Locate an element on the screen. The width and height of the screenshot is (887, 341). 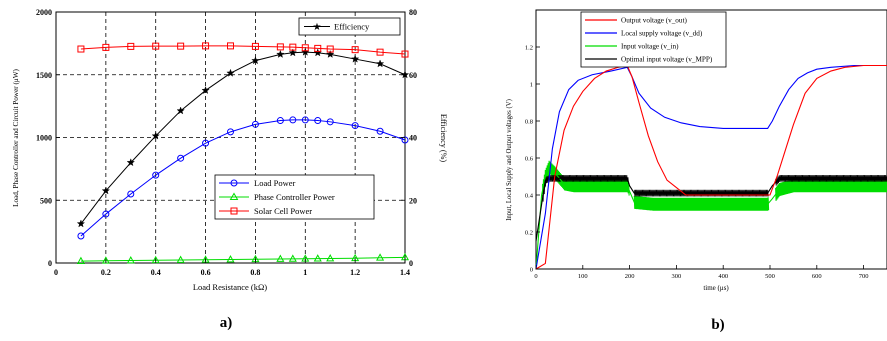
y-tick-label-left: 0 is located at coordinates (50, 263).